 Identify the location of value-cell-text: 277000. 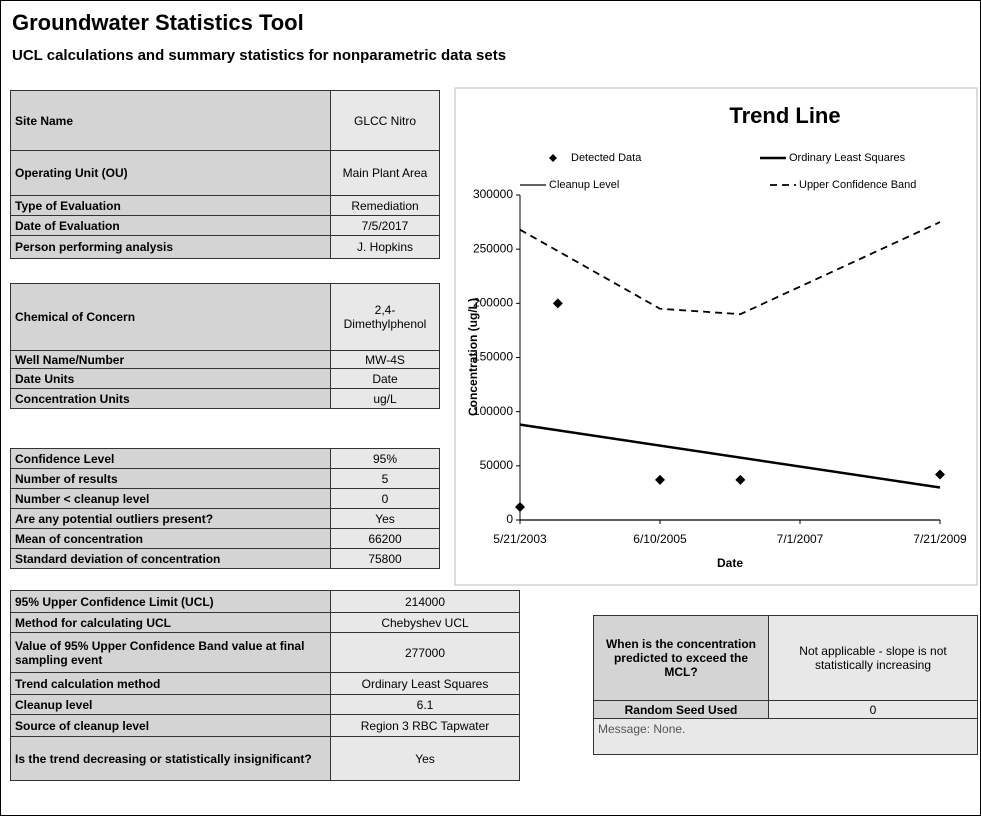
(425, 652).